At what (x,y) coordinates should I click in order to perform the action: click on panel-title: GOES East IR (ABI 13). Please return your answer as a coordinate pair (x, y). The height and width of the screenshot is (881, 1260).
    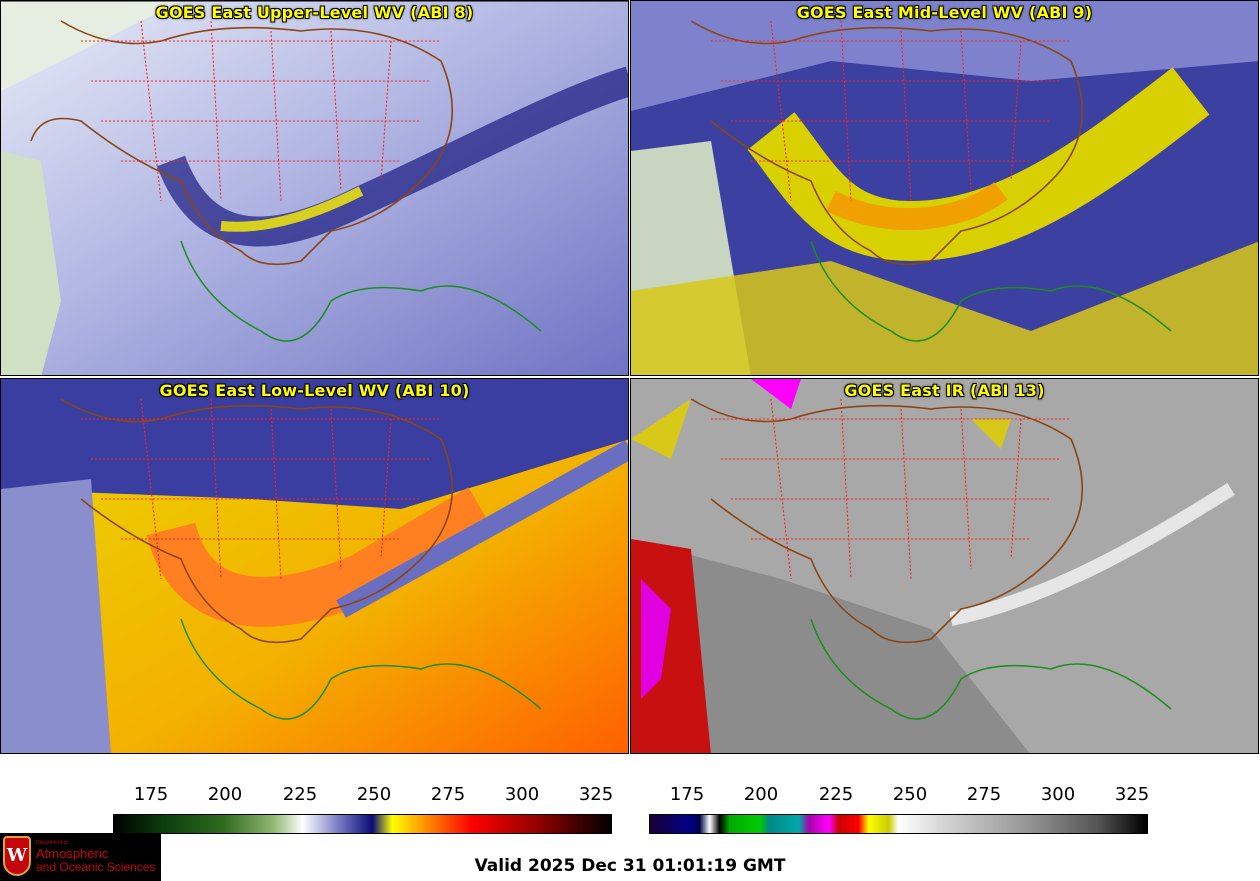
    Looking at the image, I should click on (944, 390).